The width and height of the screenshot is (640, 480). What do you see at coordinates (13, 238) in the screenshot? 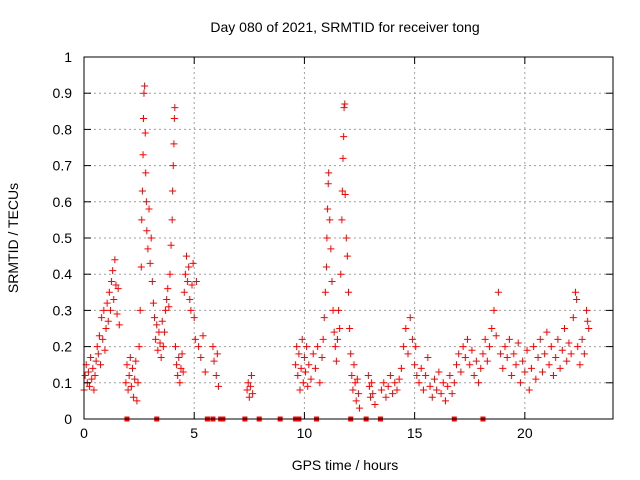
I see `y-axis-title: SRMTID / TECUs` at bounding box center [13, 238].